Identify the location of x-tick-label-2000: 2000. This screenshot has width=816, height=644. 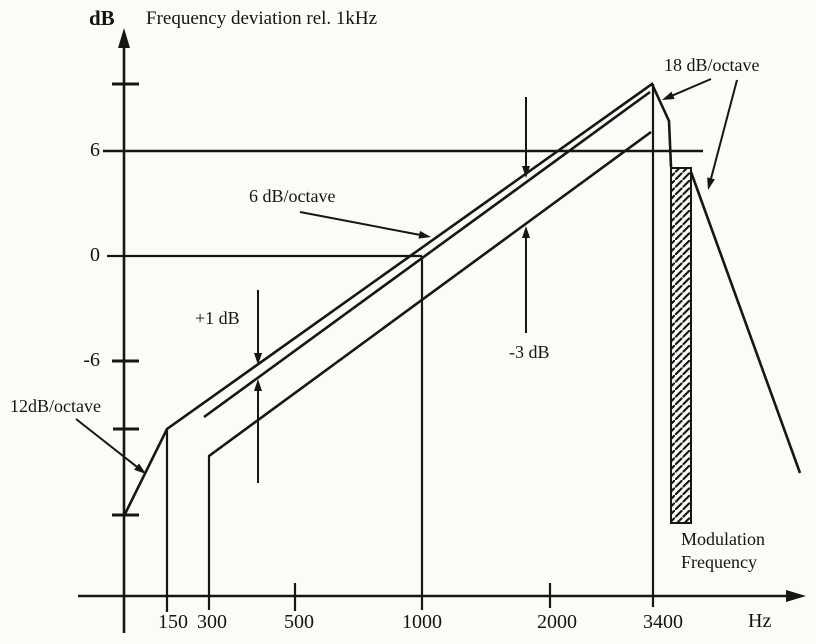
(557, 622).